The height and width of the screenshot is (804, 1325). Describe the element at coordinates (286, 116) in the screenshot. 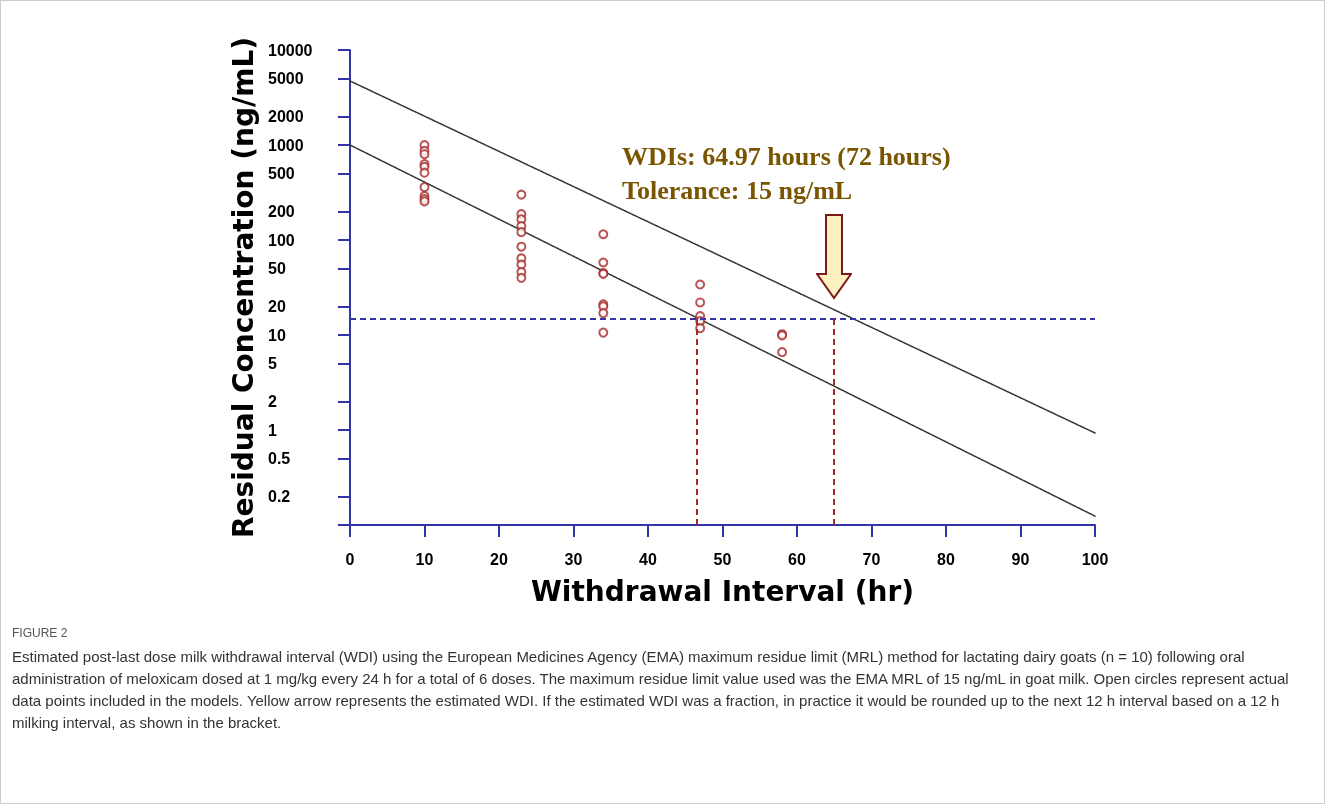

I see `y-tick-label: 2000` at that location.